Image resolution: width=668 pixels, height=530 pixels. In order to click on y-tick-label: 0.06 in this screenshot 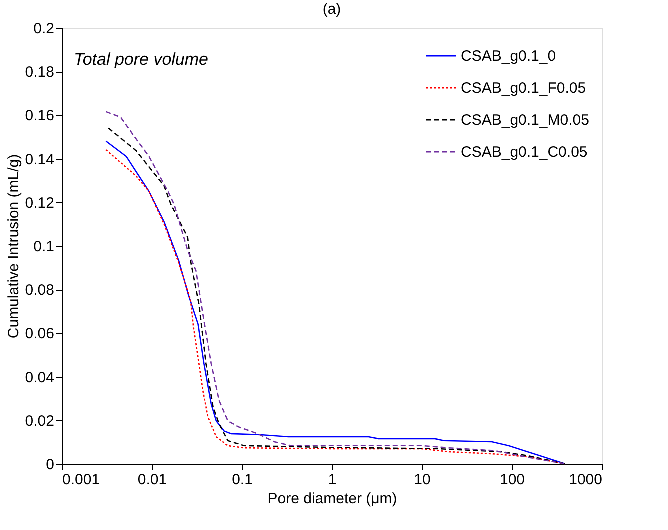, I will do `click(39, 334)`.